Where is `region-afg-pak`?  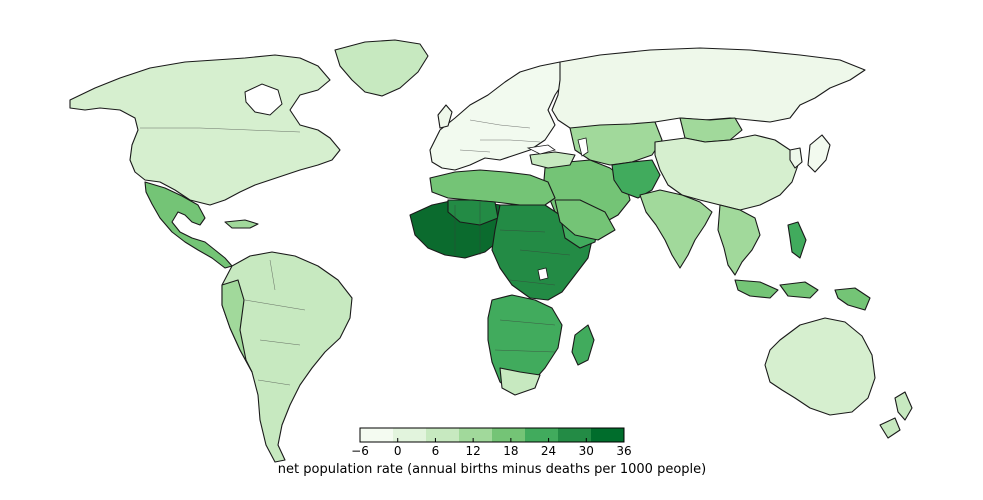 region-afg-pak is located at coordinates (636, 179).